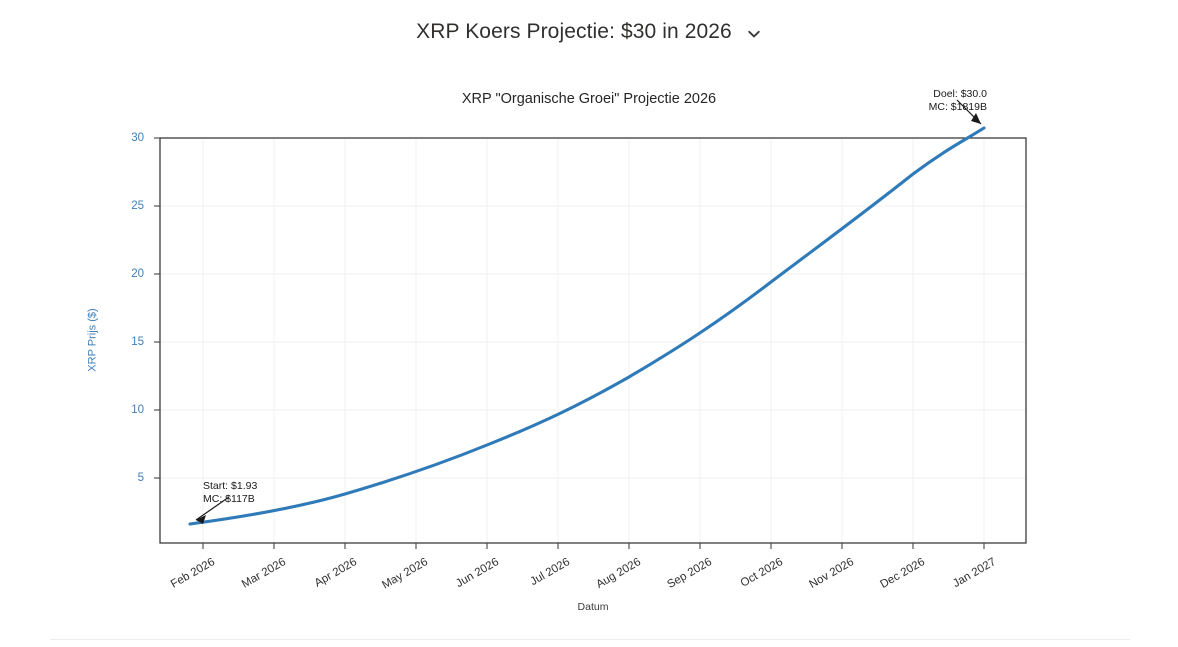  I want to click on target-annotation-marketcap: MC: $1819B, so click(957, 106).